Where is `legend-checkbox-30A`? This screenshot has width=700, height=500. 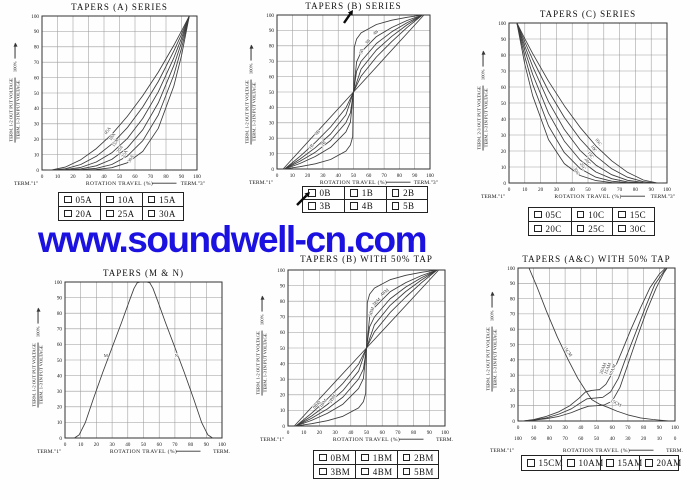
legend-checkbox-30A is located at coordinates (151, 213).